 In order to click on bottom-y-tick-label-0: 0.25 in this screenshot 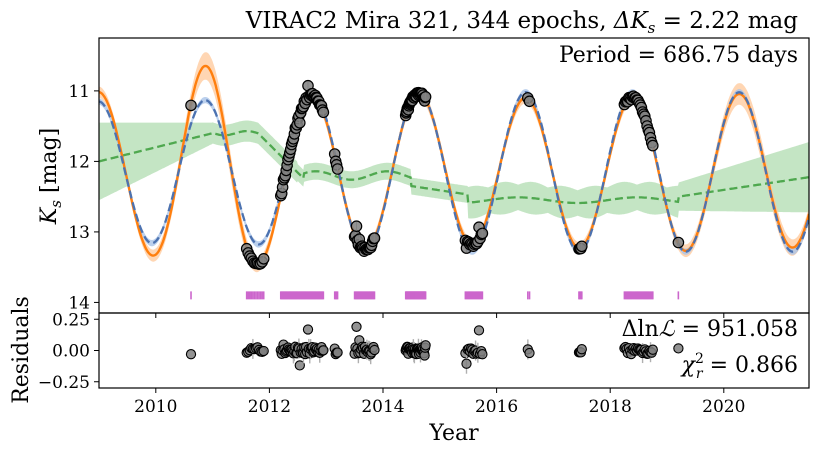, I will do `click(71, 320)`.